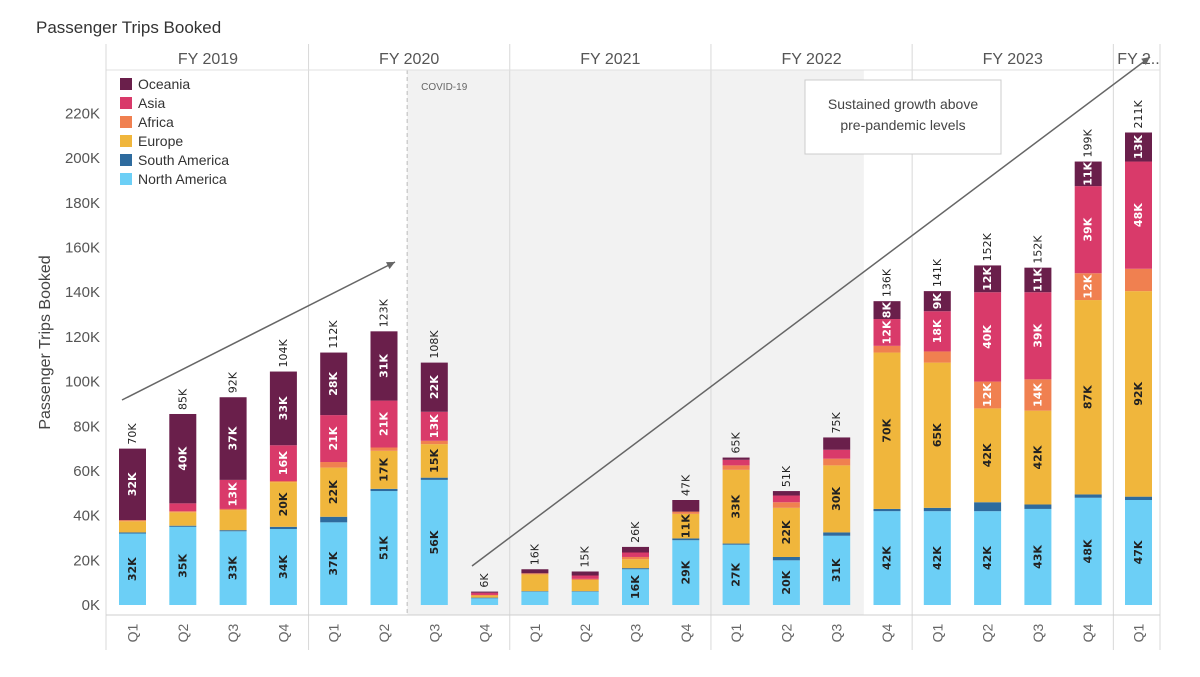 This screenshot has width=1200, height=677. What do you see at coordinates (585, 556) in the screenshot?
I see `bar-total-label: 15K` at bounding box center [585, 556].